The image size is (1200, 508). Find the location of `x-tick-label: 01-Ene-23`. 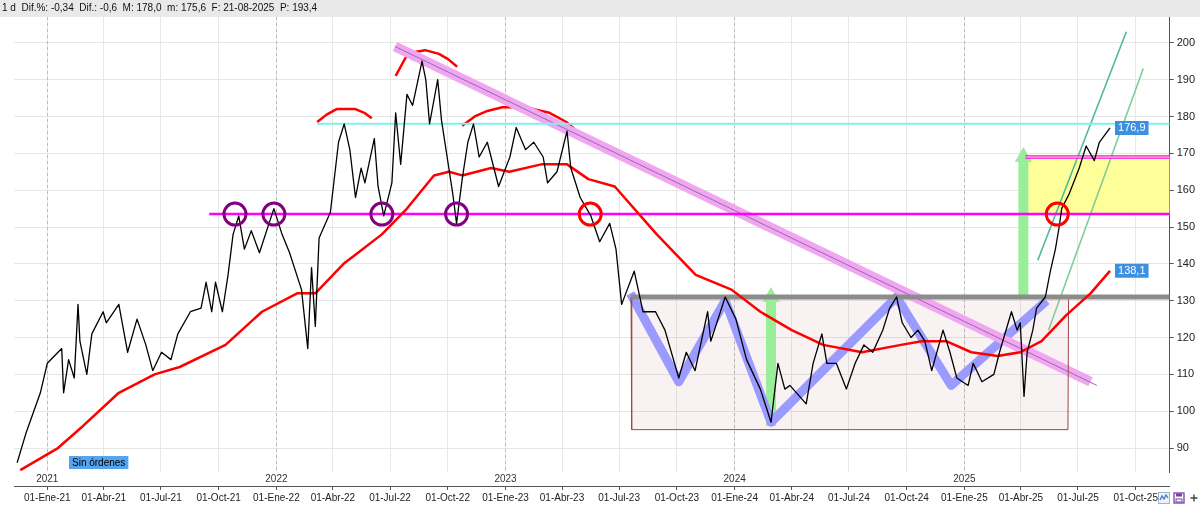

x-tick-label: 01-Ene-23 is located at coordinates (506, 497).